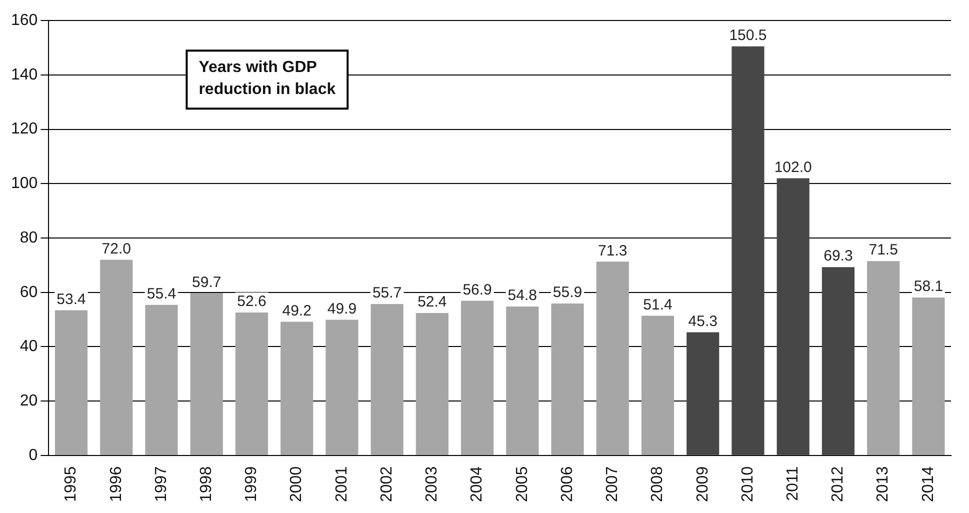  I want to click on x-tick-label: 2002, so click(387, 484).